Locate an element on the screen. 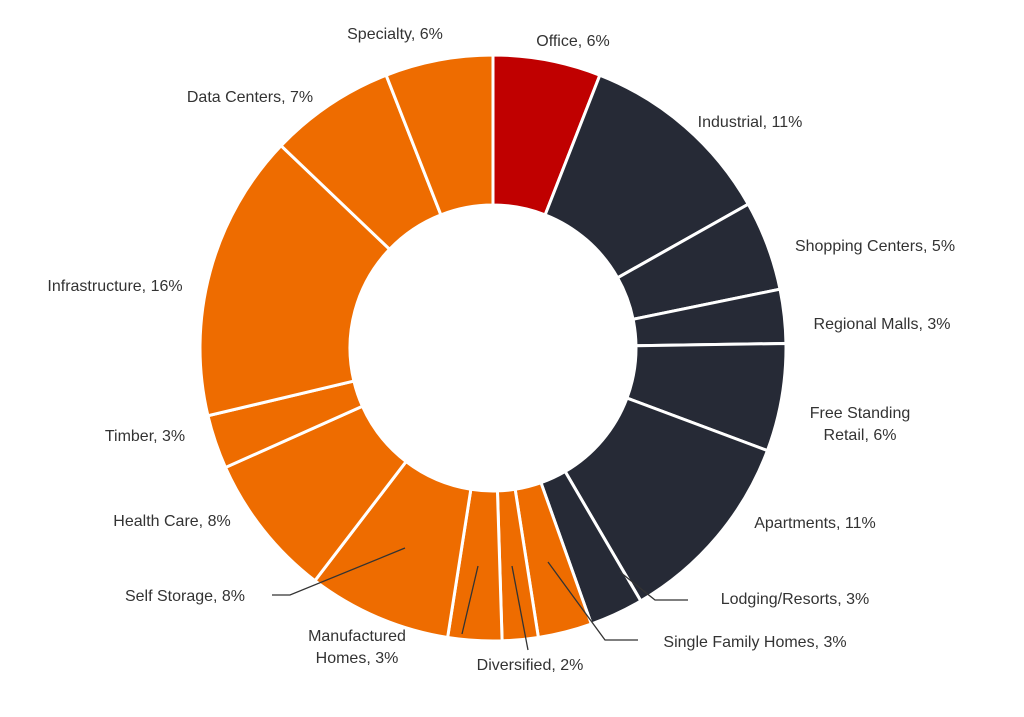 Image resolution: width=1024 pixels, height=717 pixels. data-label: Manufactured Homes, 3% is located at coordinates (357, 647).